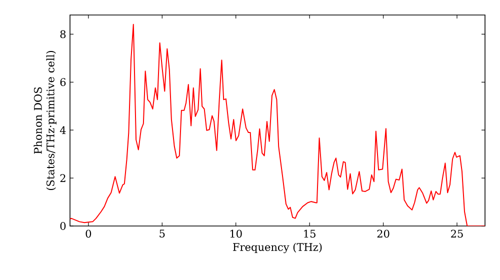  What do you see at coordinates (162, 234) in the screenshot?
I see `x-tick-label: 5` at bounding box center [162, 234].